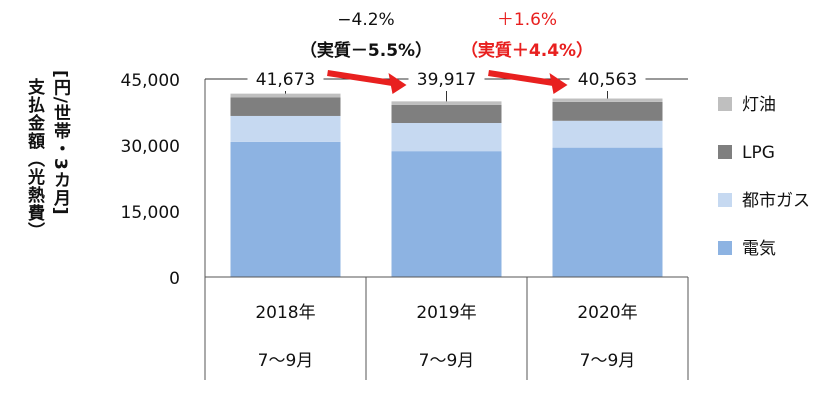 The height and width of the screenshot is (404, 840). Describe the element at coordinates (34, 159) in the screenshot. I see `y-axis-label-line-2: 支払金額（光熱費）` at that location.